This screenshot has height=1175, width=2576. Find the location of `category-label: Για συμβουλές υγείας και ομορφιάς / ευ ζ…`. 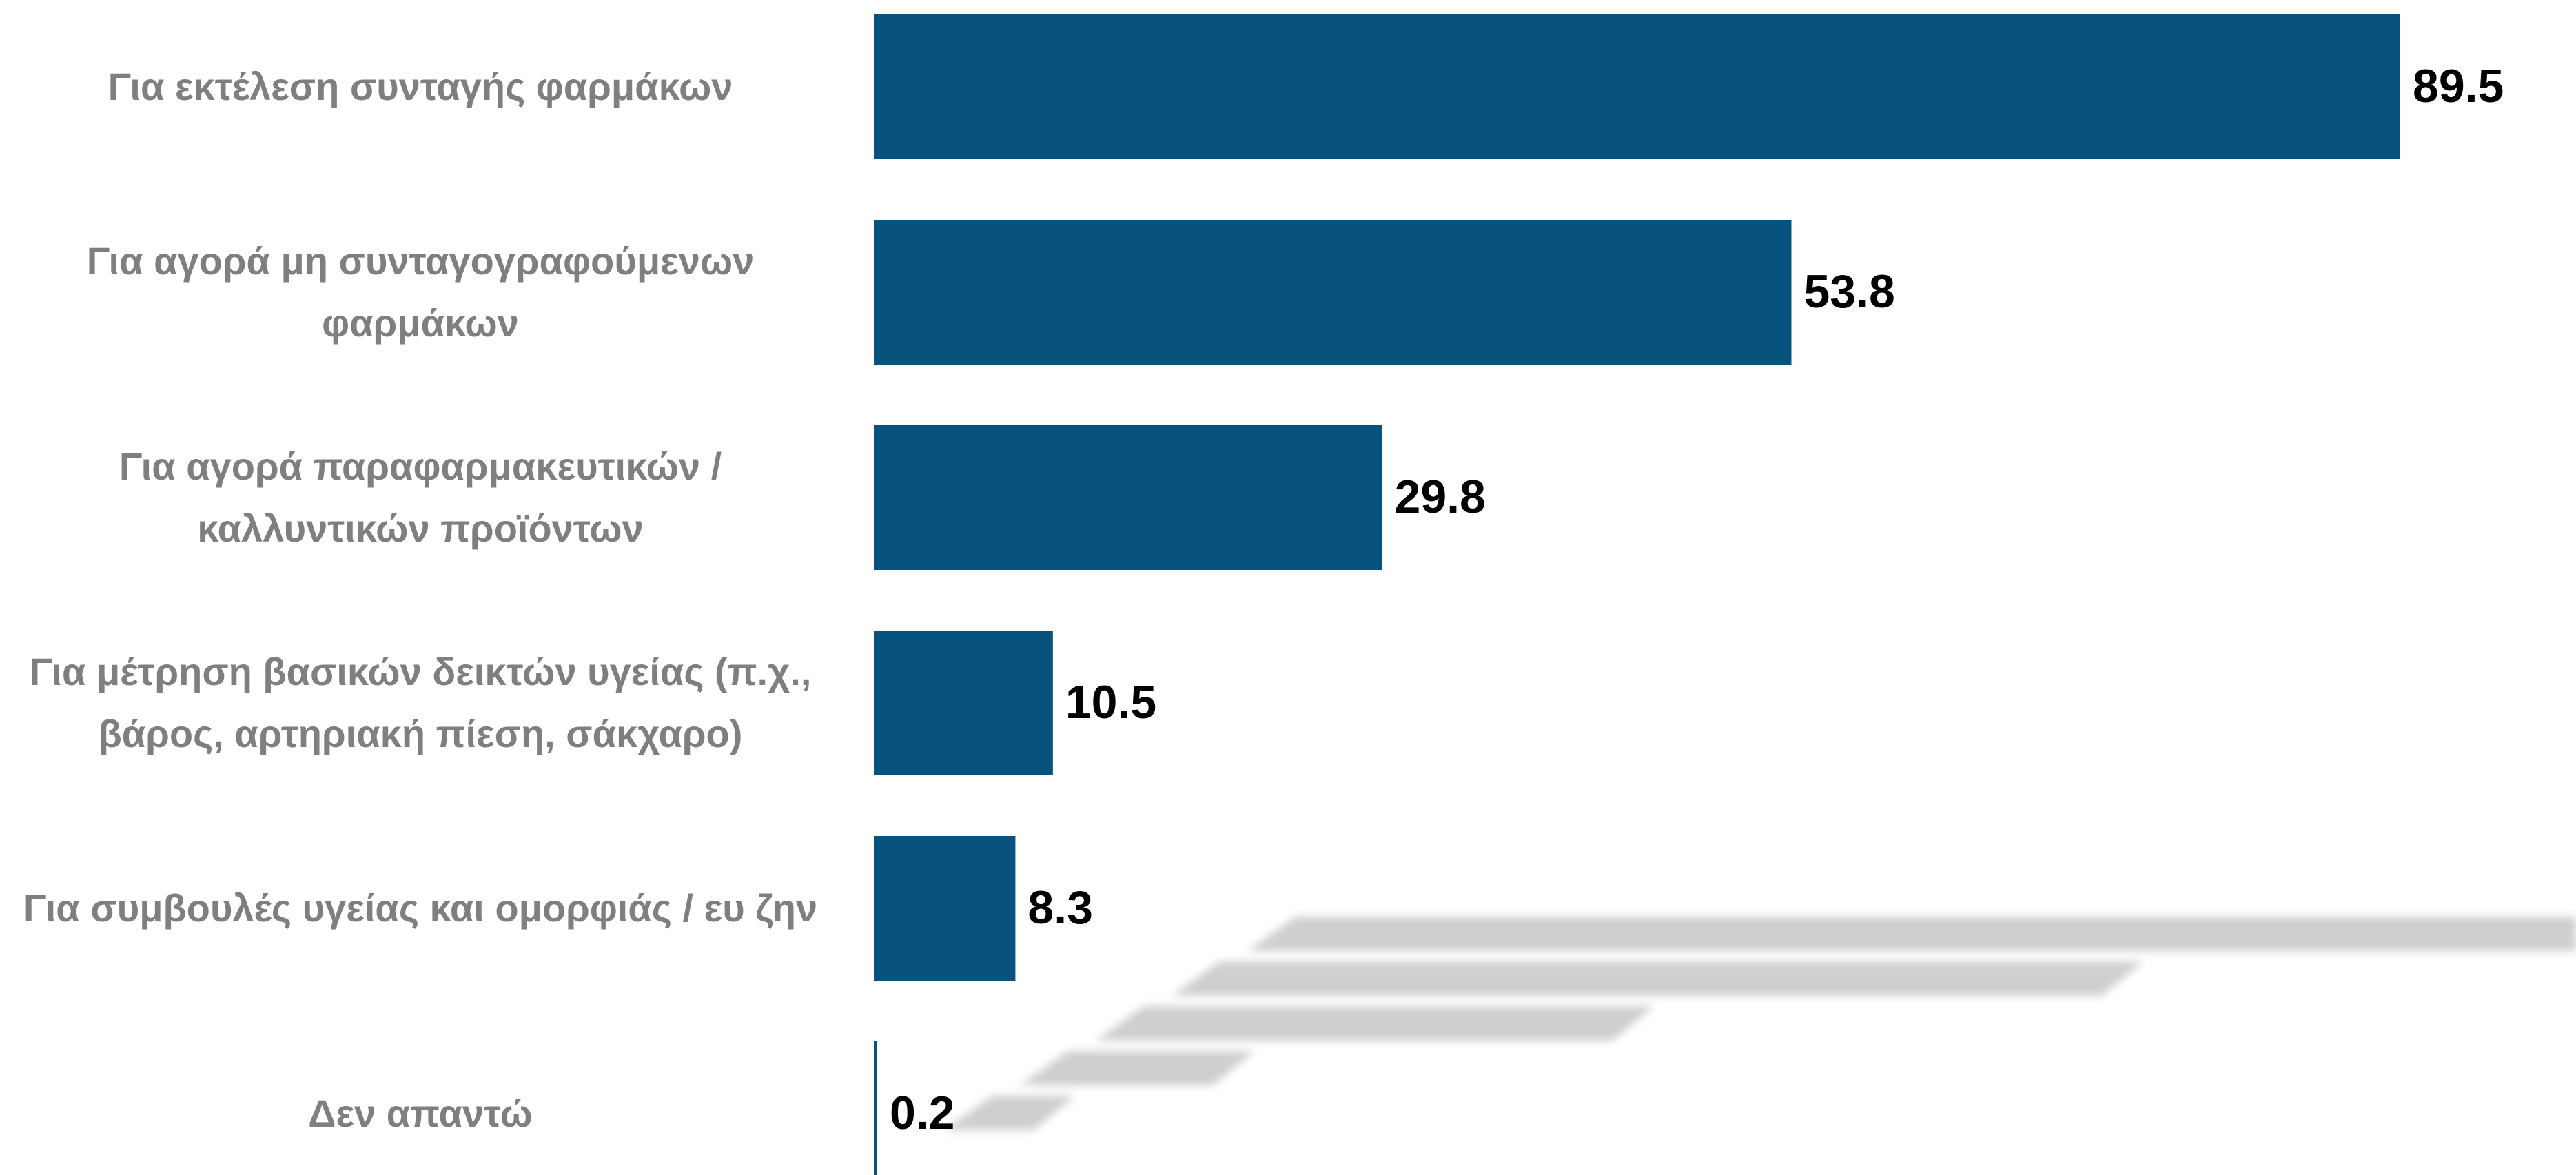

category-label: Για συμβουλές υγείας και ομορφιάς / ευ ζ… is located at coordinates (420, 908).